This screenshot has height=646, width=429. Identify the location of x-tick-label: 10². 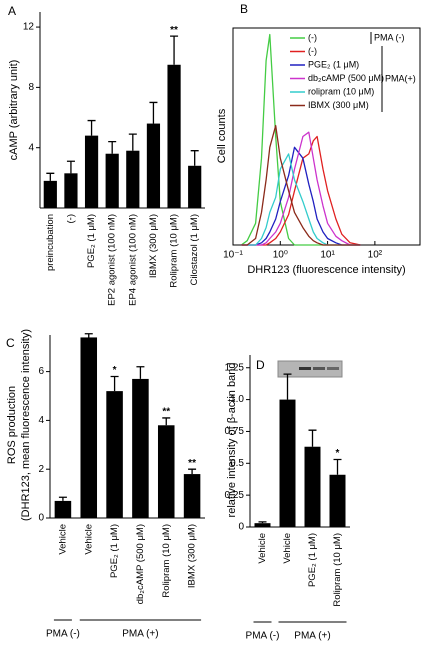
(375, 255).